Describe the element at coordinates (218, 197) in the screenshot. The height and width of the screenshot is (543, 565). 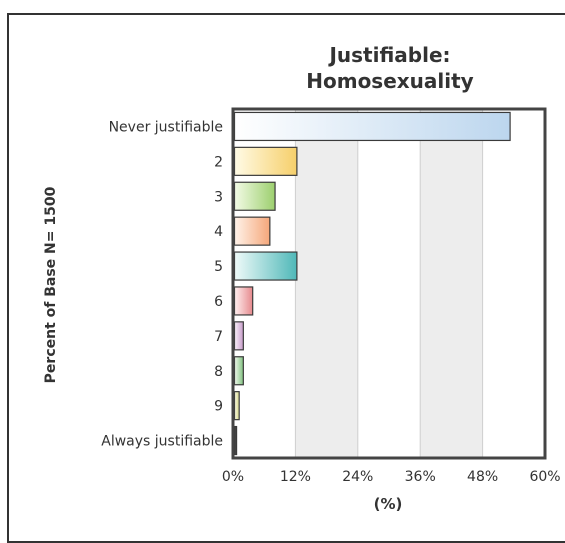
I see `category-label: 3` at that location.